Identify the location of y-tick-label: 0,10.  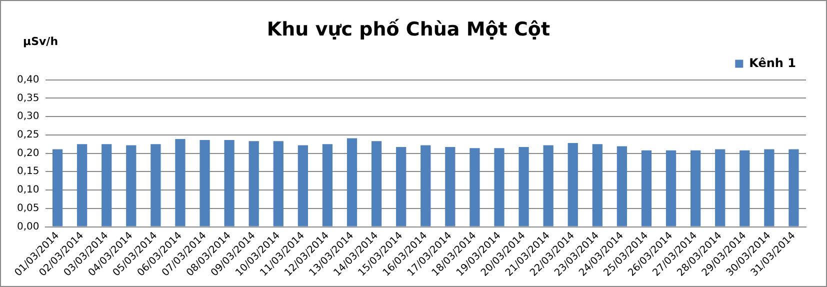
(28, 190).